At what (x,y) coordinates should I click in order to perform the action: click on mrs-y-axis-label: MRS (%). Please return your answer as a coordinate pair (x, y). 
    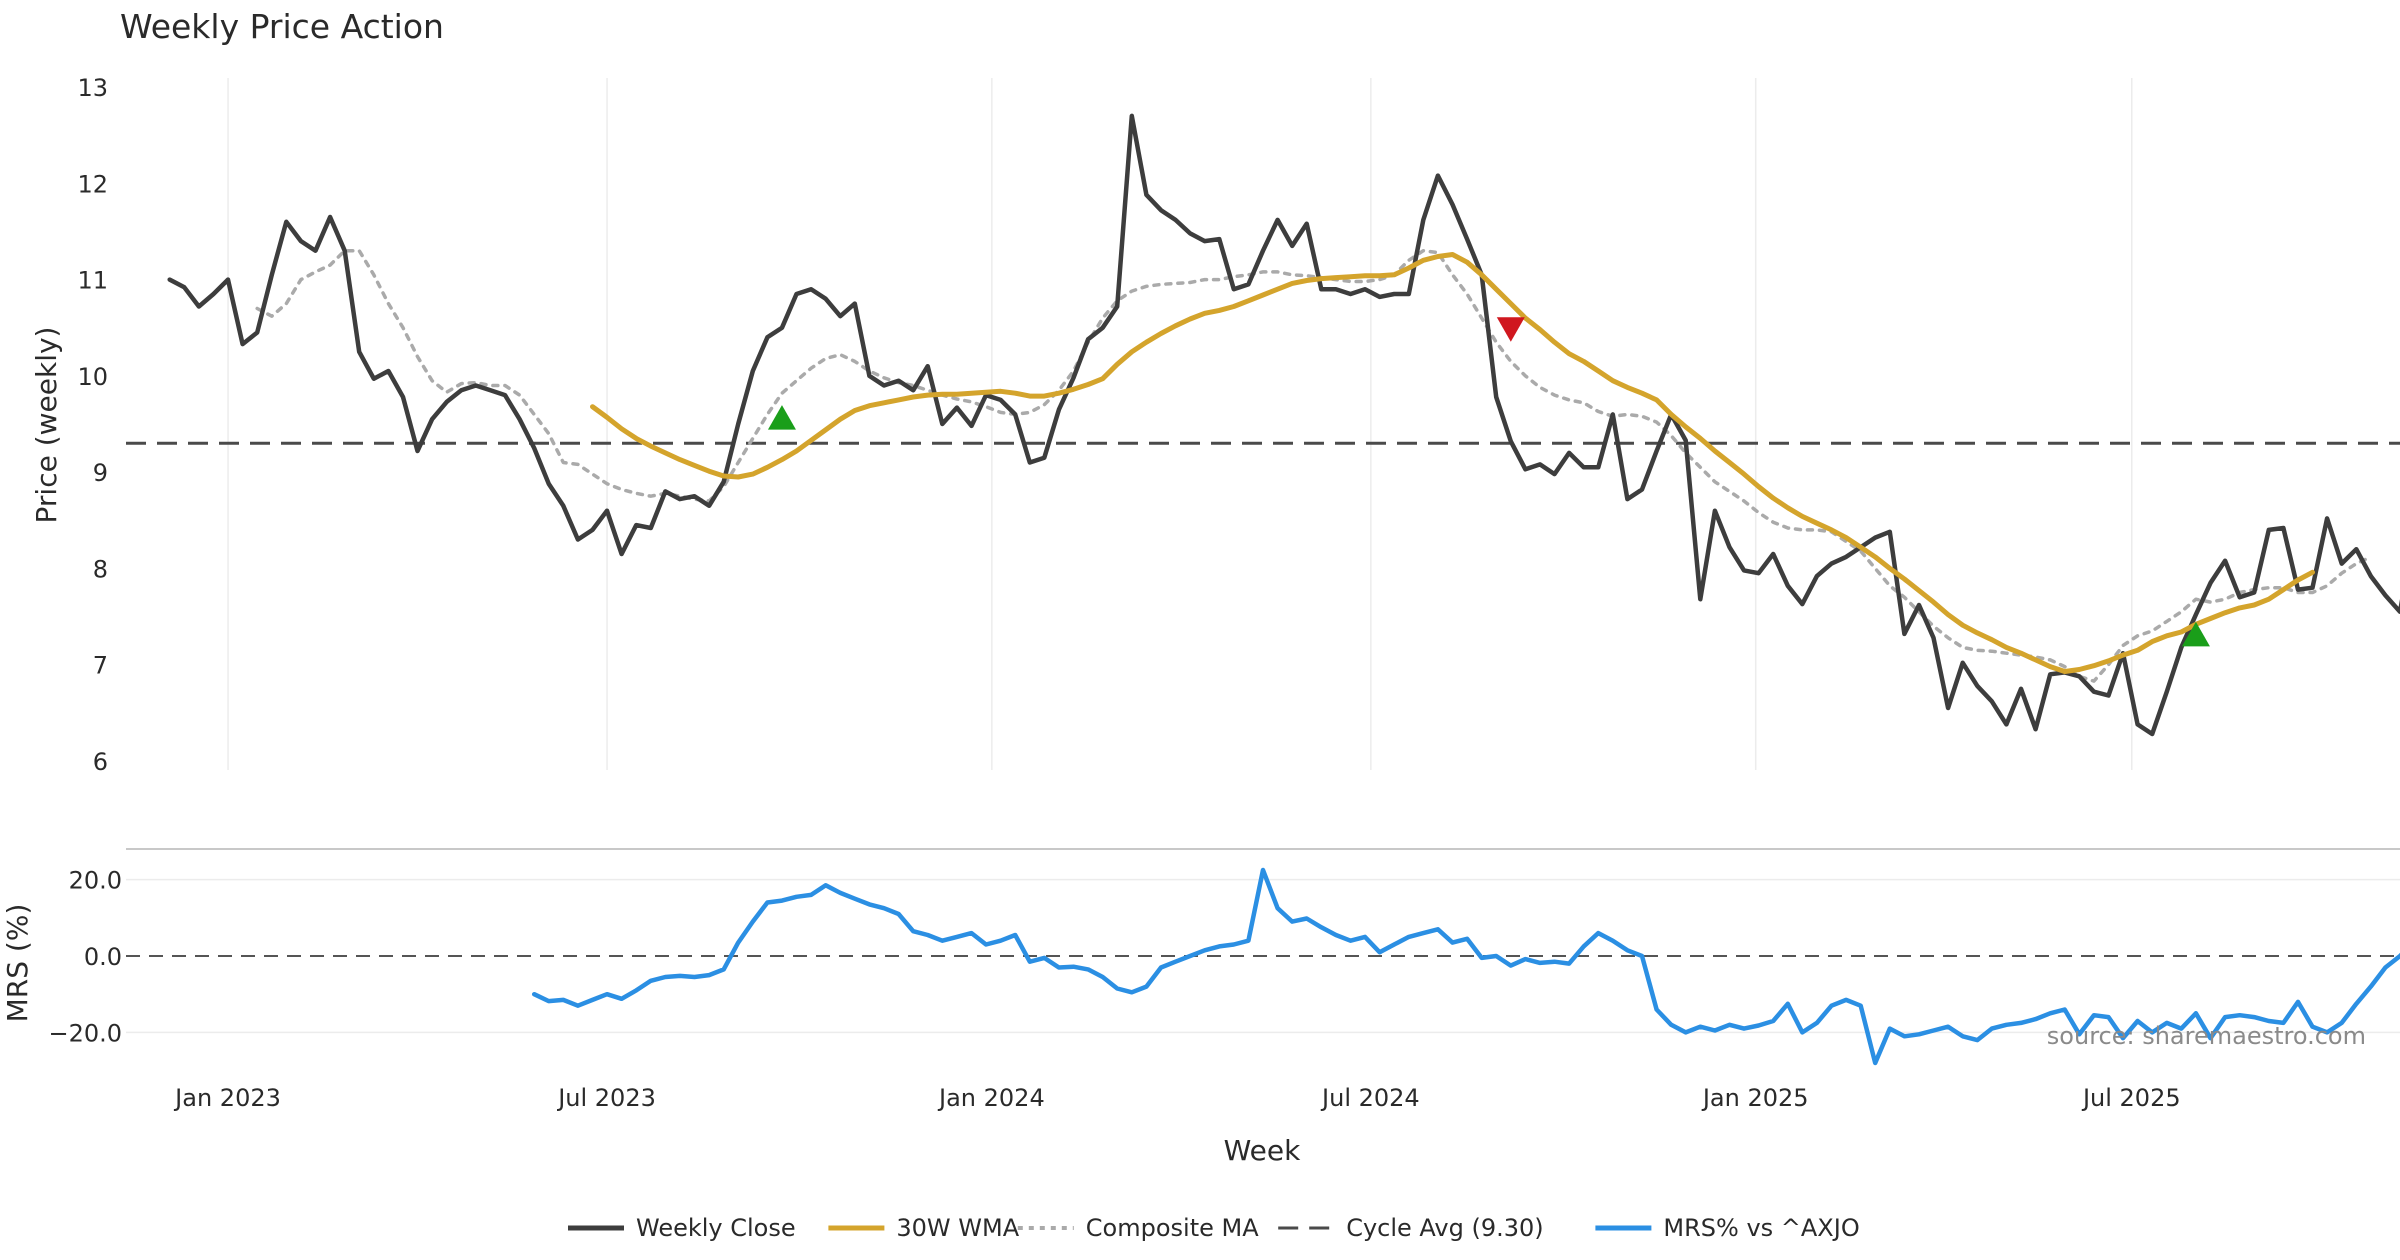
    Looking at the image, I should click on (17, 963).